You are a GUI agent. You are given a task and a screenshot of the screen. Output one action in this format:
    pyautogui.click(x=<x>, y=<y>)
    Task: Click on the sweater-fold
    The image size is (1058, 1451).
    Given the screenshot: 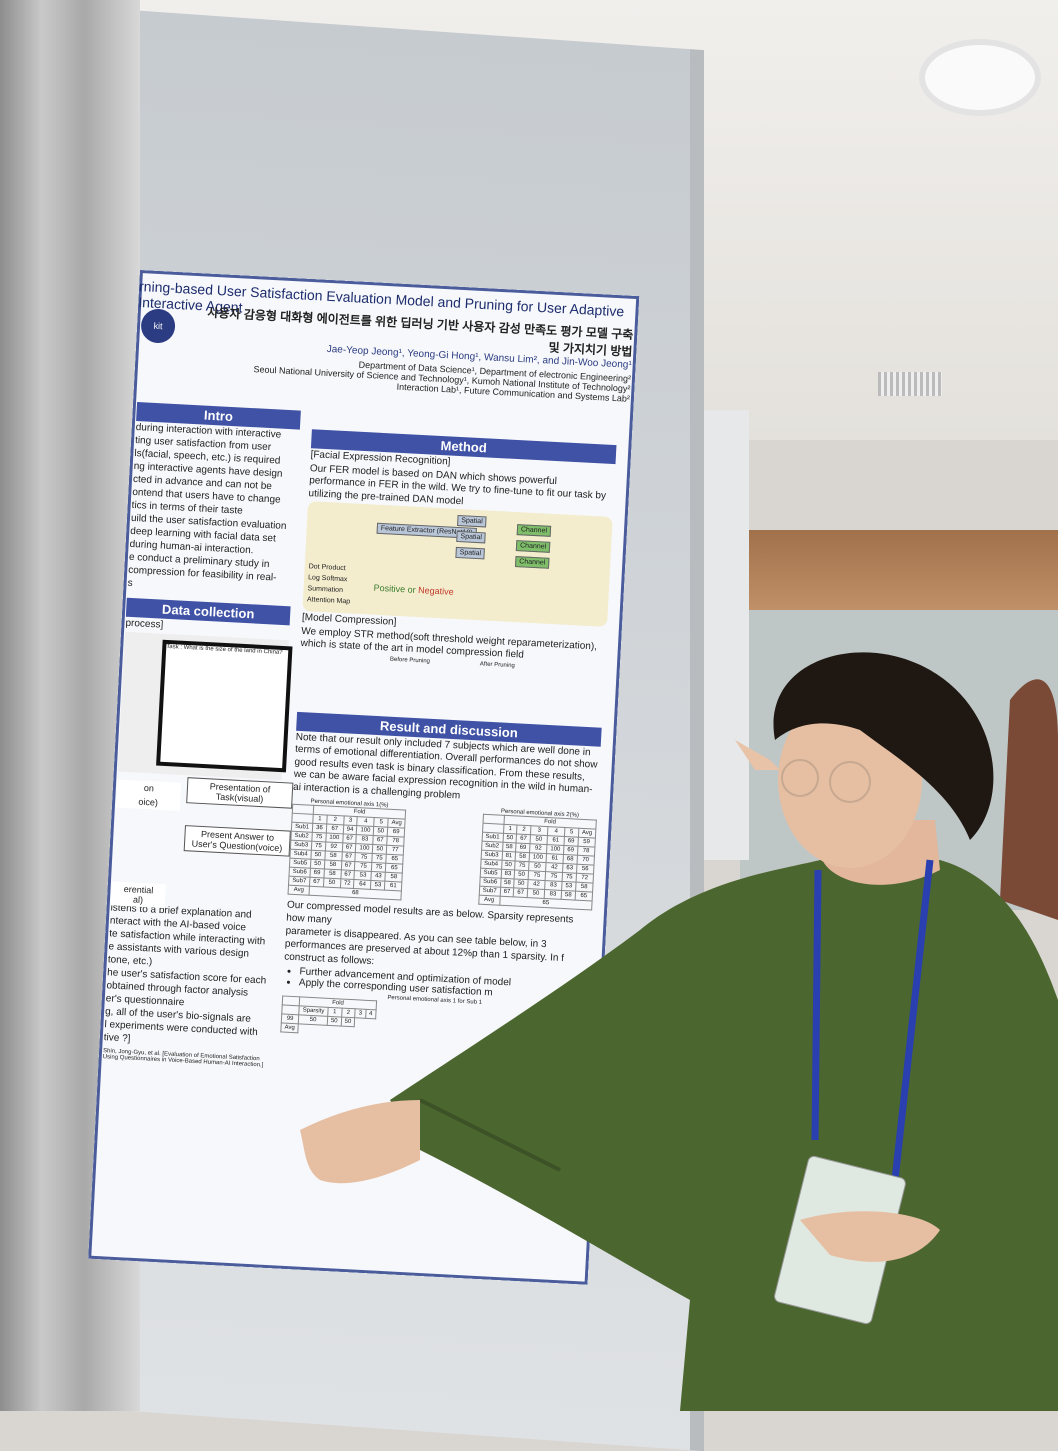 What is the action you would take?
    pyautogui.click(x=490, y=1135)
    